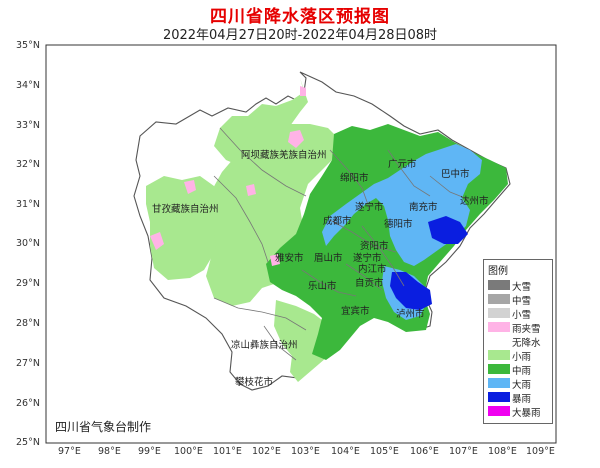 This screenshot has height=468, width=600. Describe the element at coordinates (410, 314) in the screenshot. I see `city-label: 泸州市` at that location.